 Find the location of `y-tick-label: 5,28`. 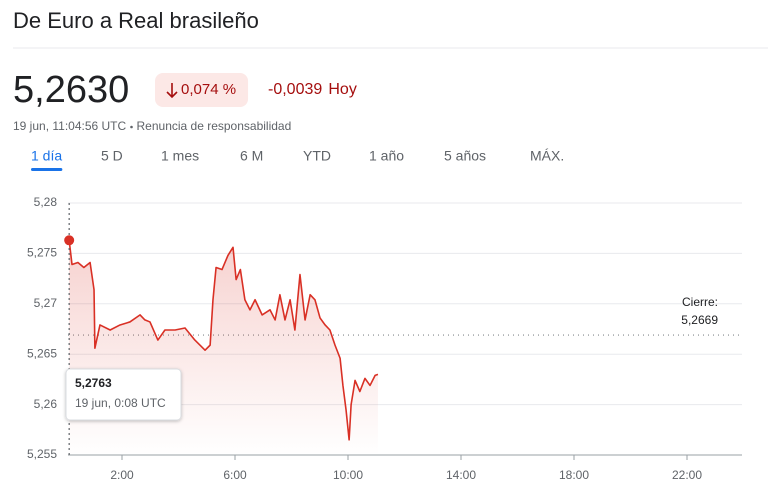

y-tick-label: 5,28 is located at coordinates (46, 202).